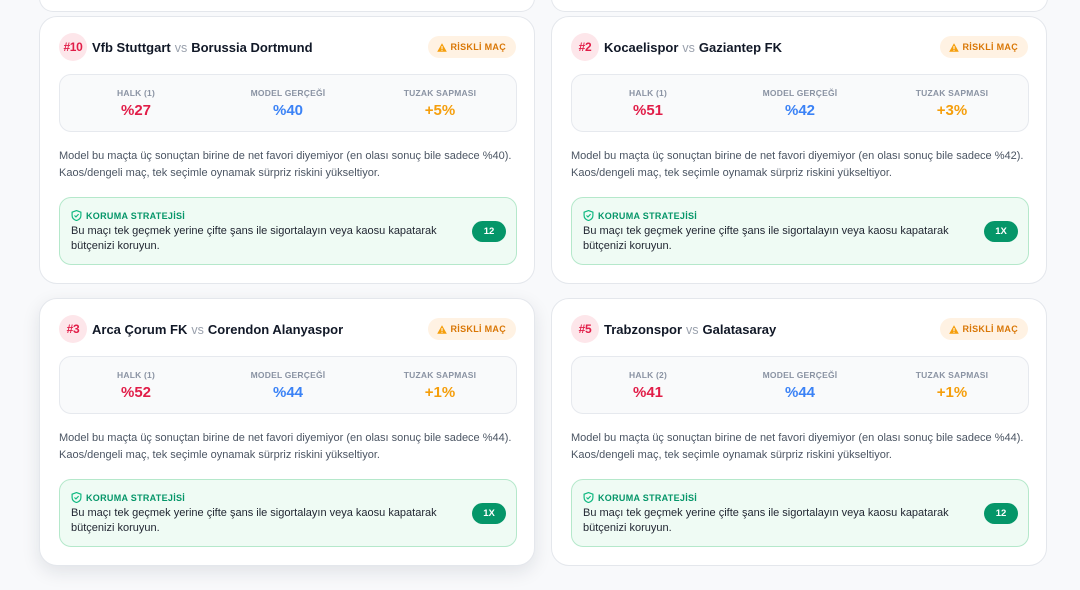 This screenshot has height=590, width=1080. What do you see at coordinates (287, 6) in the screenshot?
I see `card-top-left-partial` at bounding box center [287, 6].